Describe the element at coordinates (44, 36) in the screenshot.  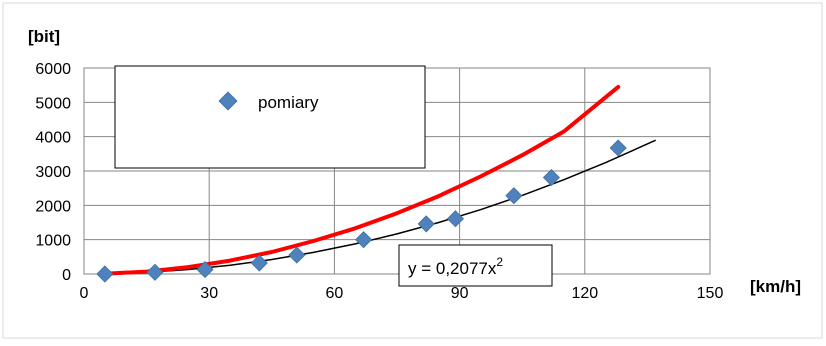
I see `y-axis-title: [bit]` at that location.